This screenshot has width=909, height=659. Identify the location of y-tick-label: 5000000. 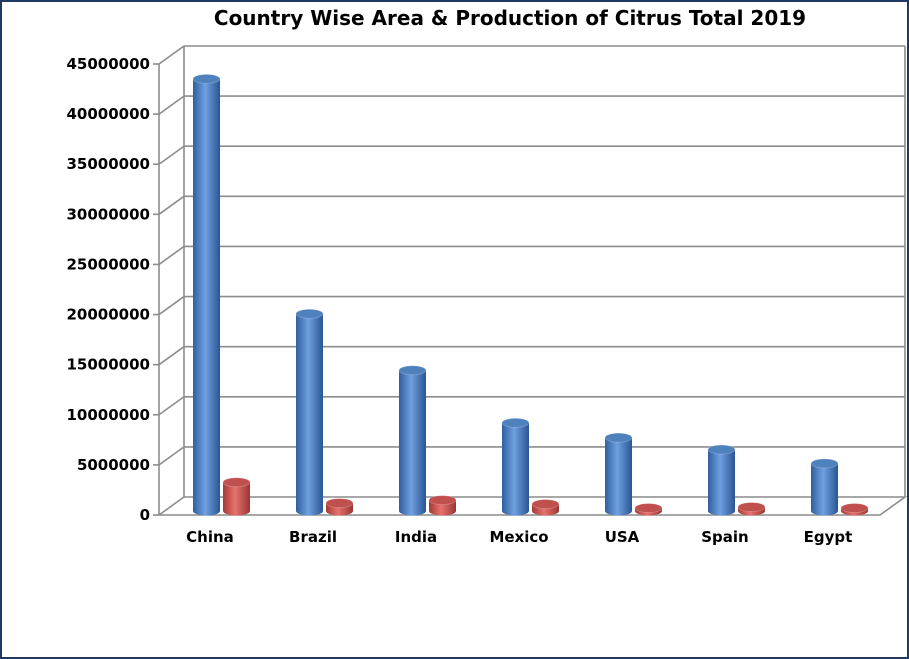
(113, 465).